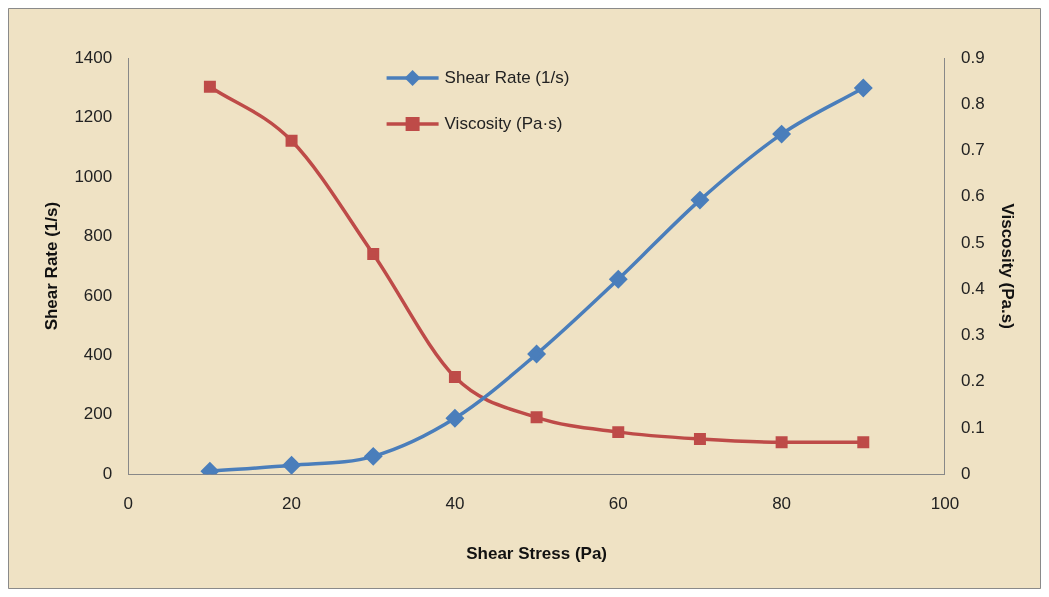 This screenshot has width=1049, height=597. What do you see at coordinates (972, 288) in the screenshot?
I see `y2-tick-label: 0.4` at bounding box center [972, 288].